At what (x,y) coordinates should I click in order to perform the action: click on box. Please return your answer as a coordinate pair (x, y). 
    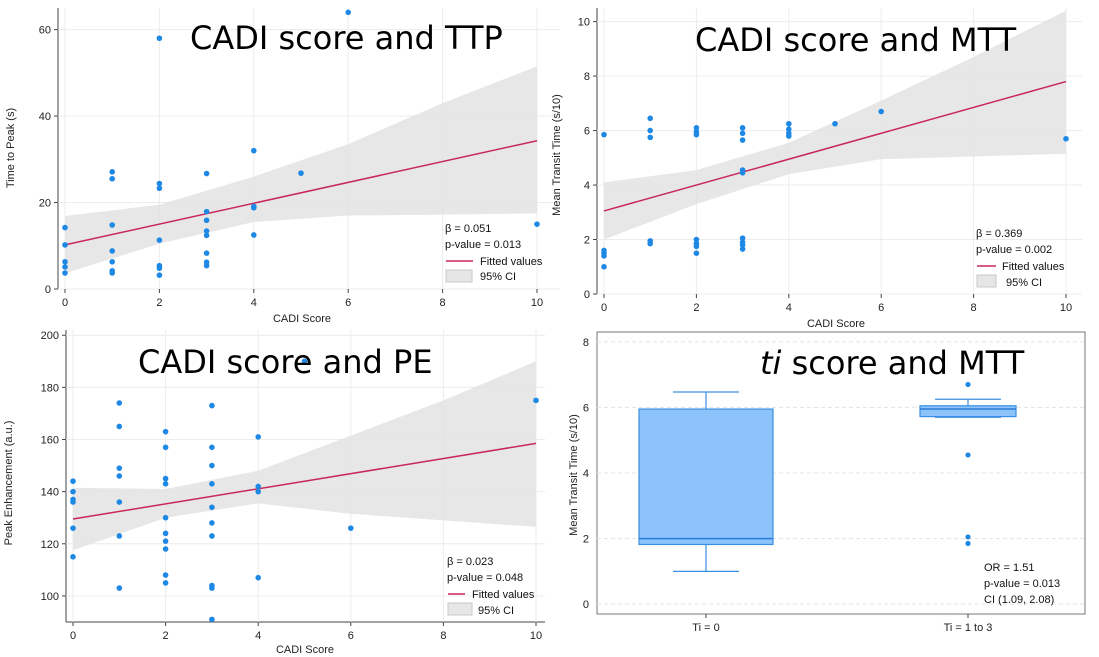
    Looking at the image, I should click on (968, 411).